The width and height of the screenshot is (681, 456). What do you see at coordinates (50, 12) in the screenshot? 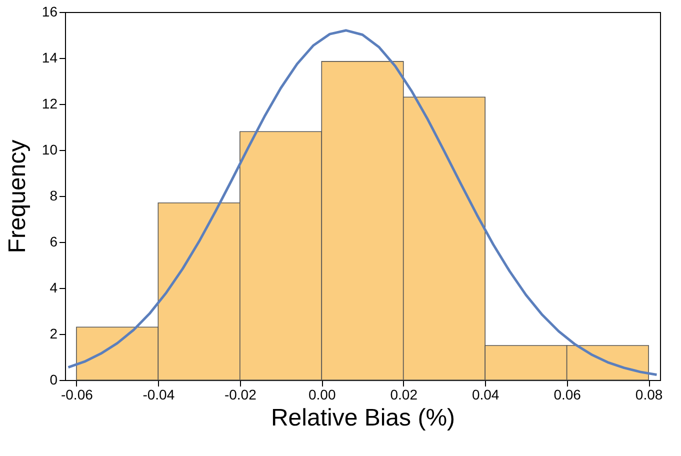
I see `y-tick-label: 16` at bounding box center [50, 12].